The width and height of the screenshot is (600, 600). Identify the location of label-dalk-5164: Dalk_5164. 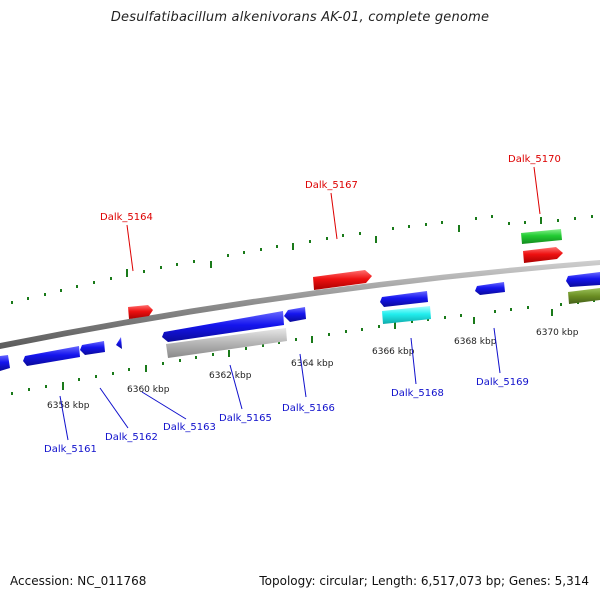
(126, 217).